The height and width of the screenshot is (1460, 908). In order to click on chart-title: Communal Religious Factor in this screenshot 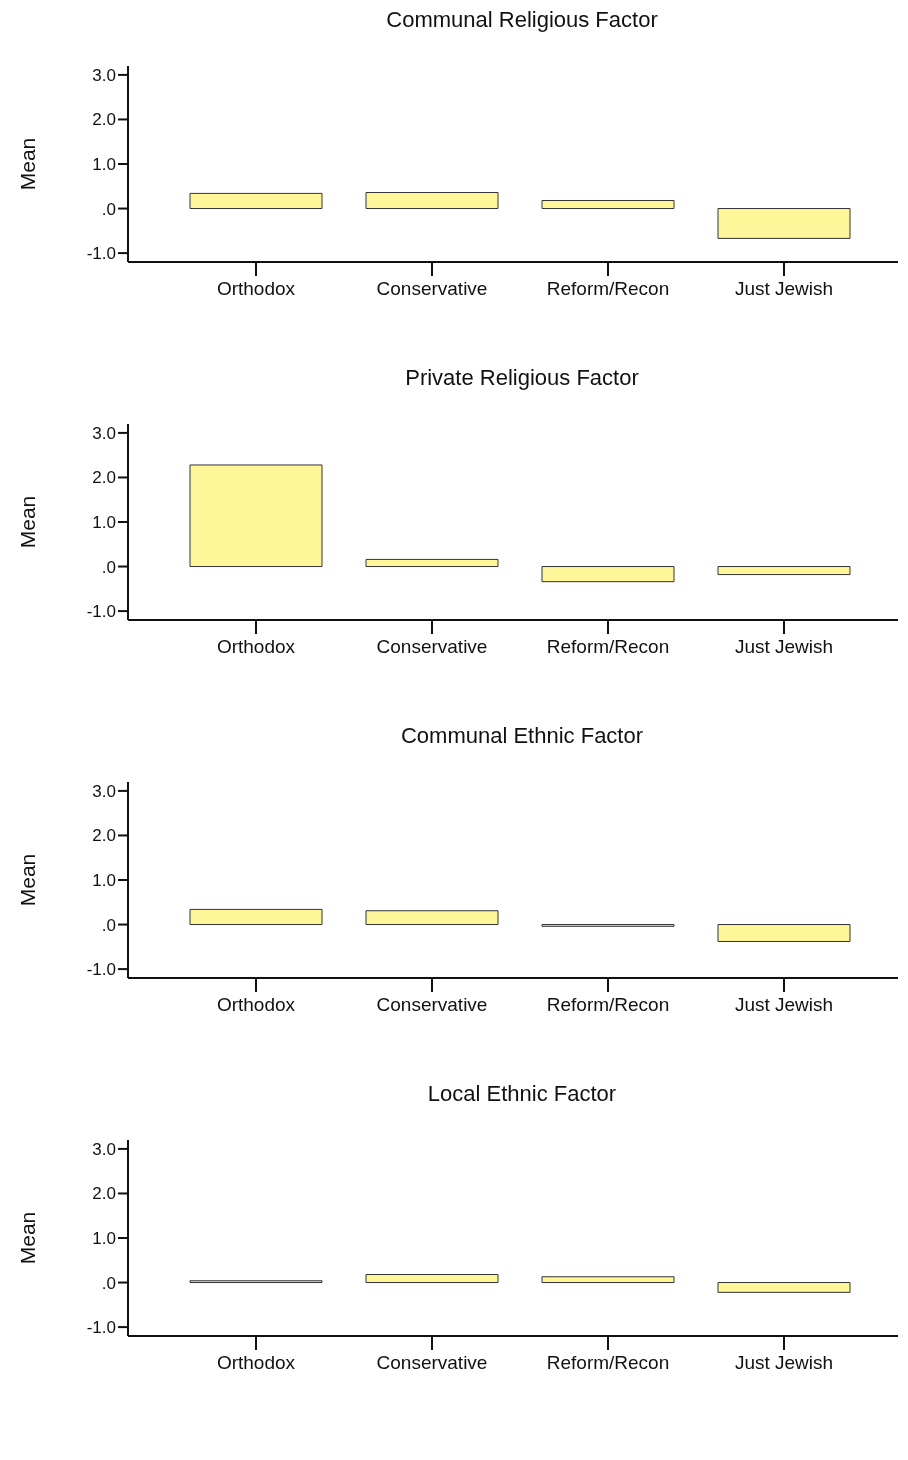, I will do `click(522, 20)`.